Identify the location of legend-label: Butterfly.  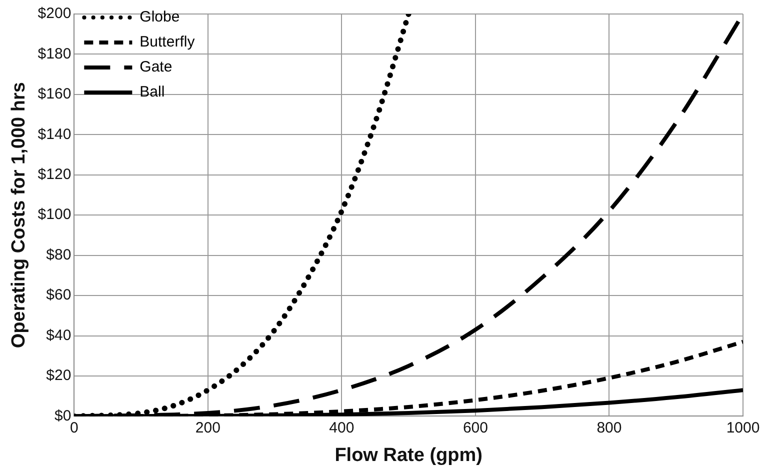
(168, 42).